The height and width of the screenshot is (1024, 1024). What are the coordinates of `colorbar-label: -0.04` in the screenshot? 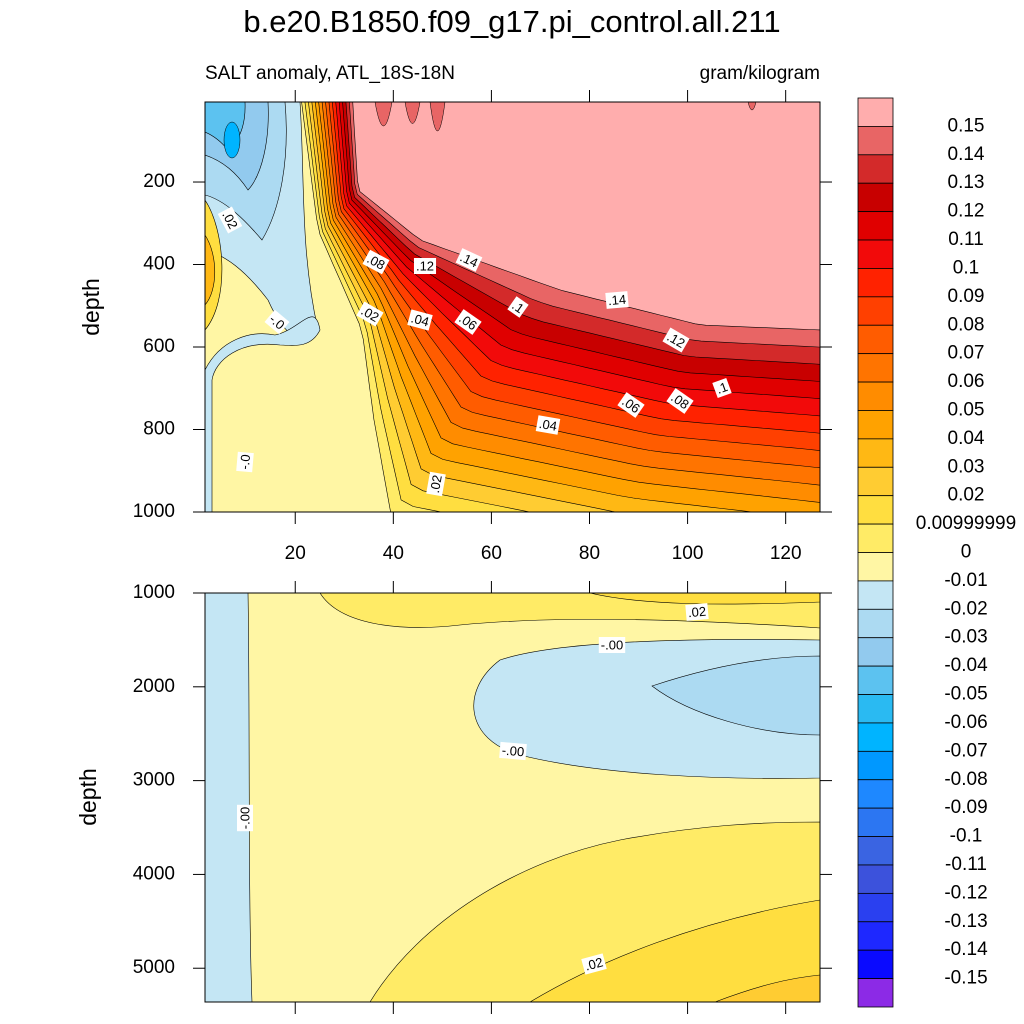 It's located at (966, 665).